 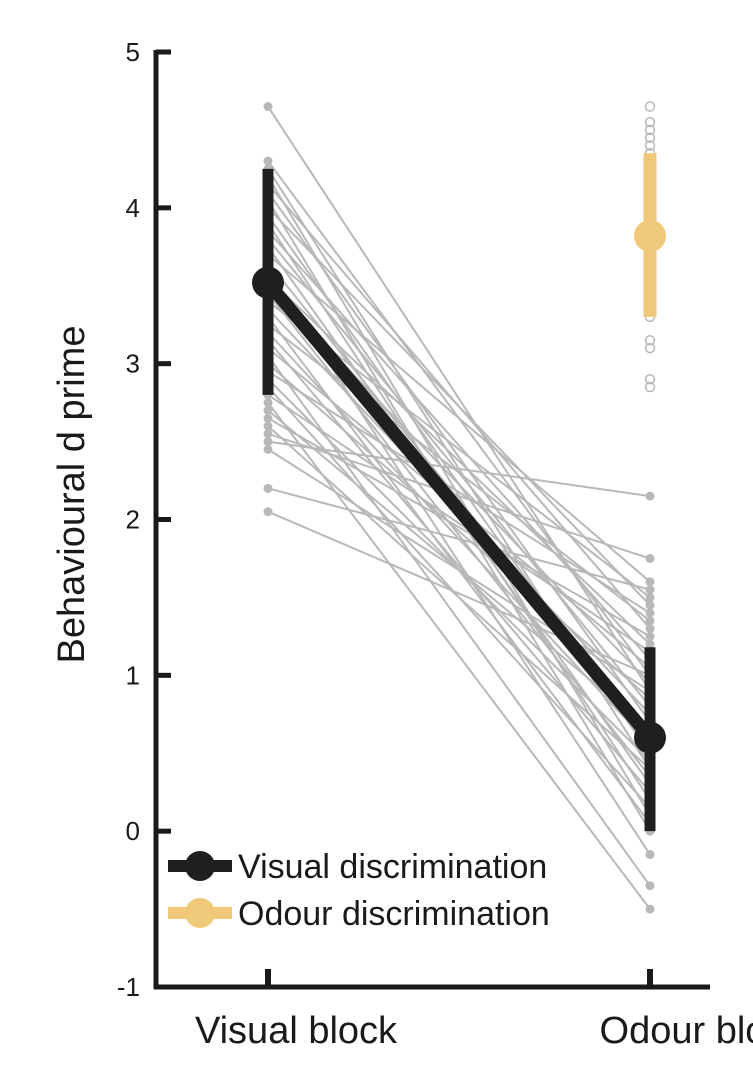 I want to click on y-tick-label: 0, so click(x=133, y=831).